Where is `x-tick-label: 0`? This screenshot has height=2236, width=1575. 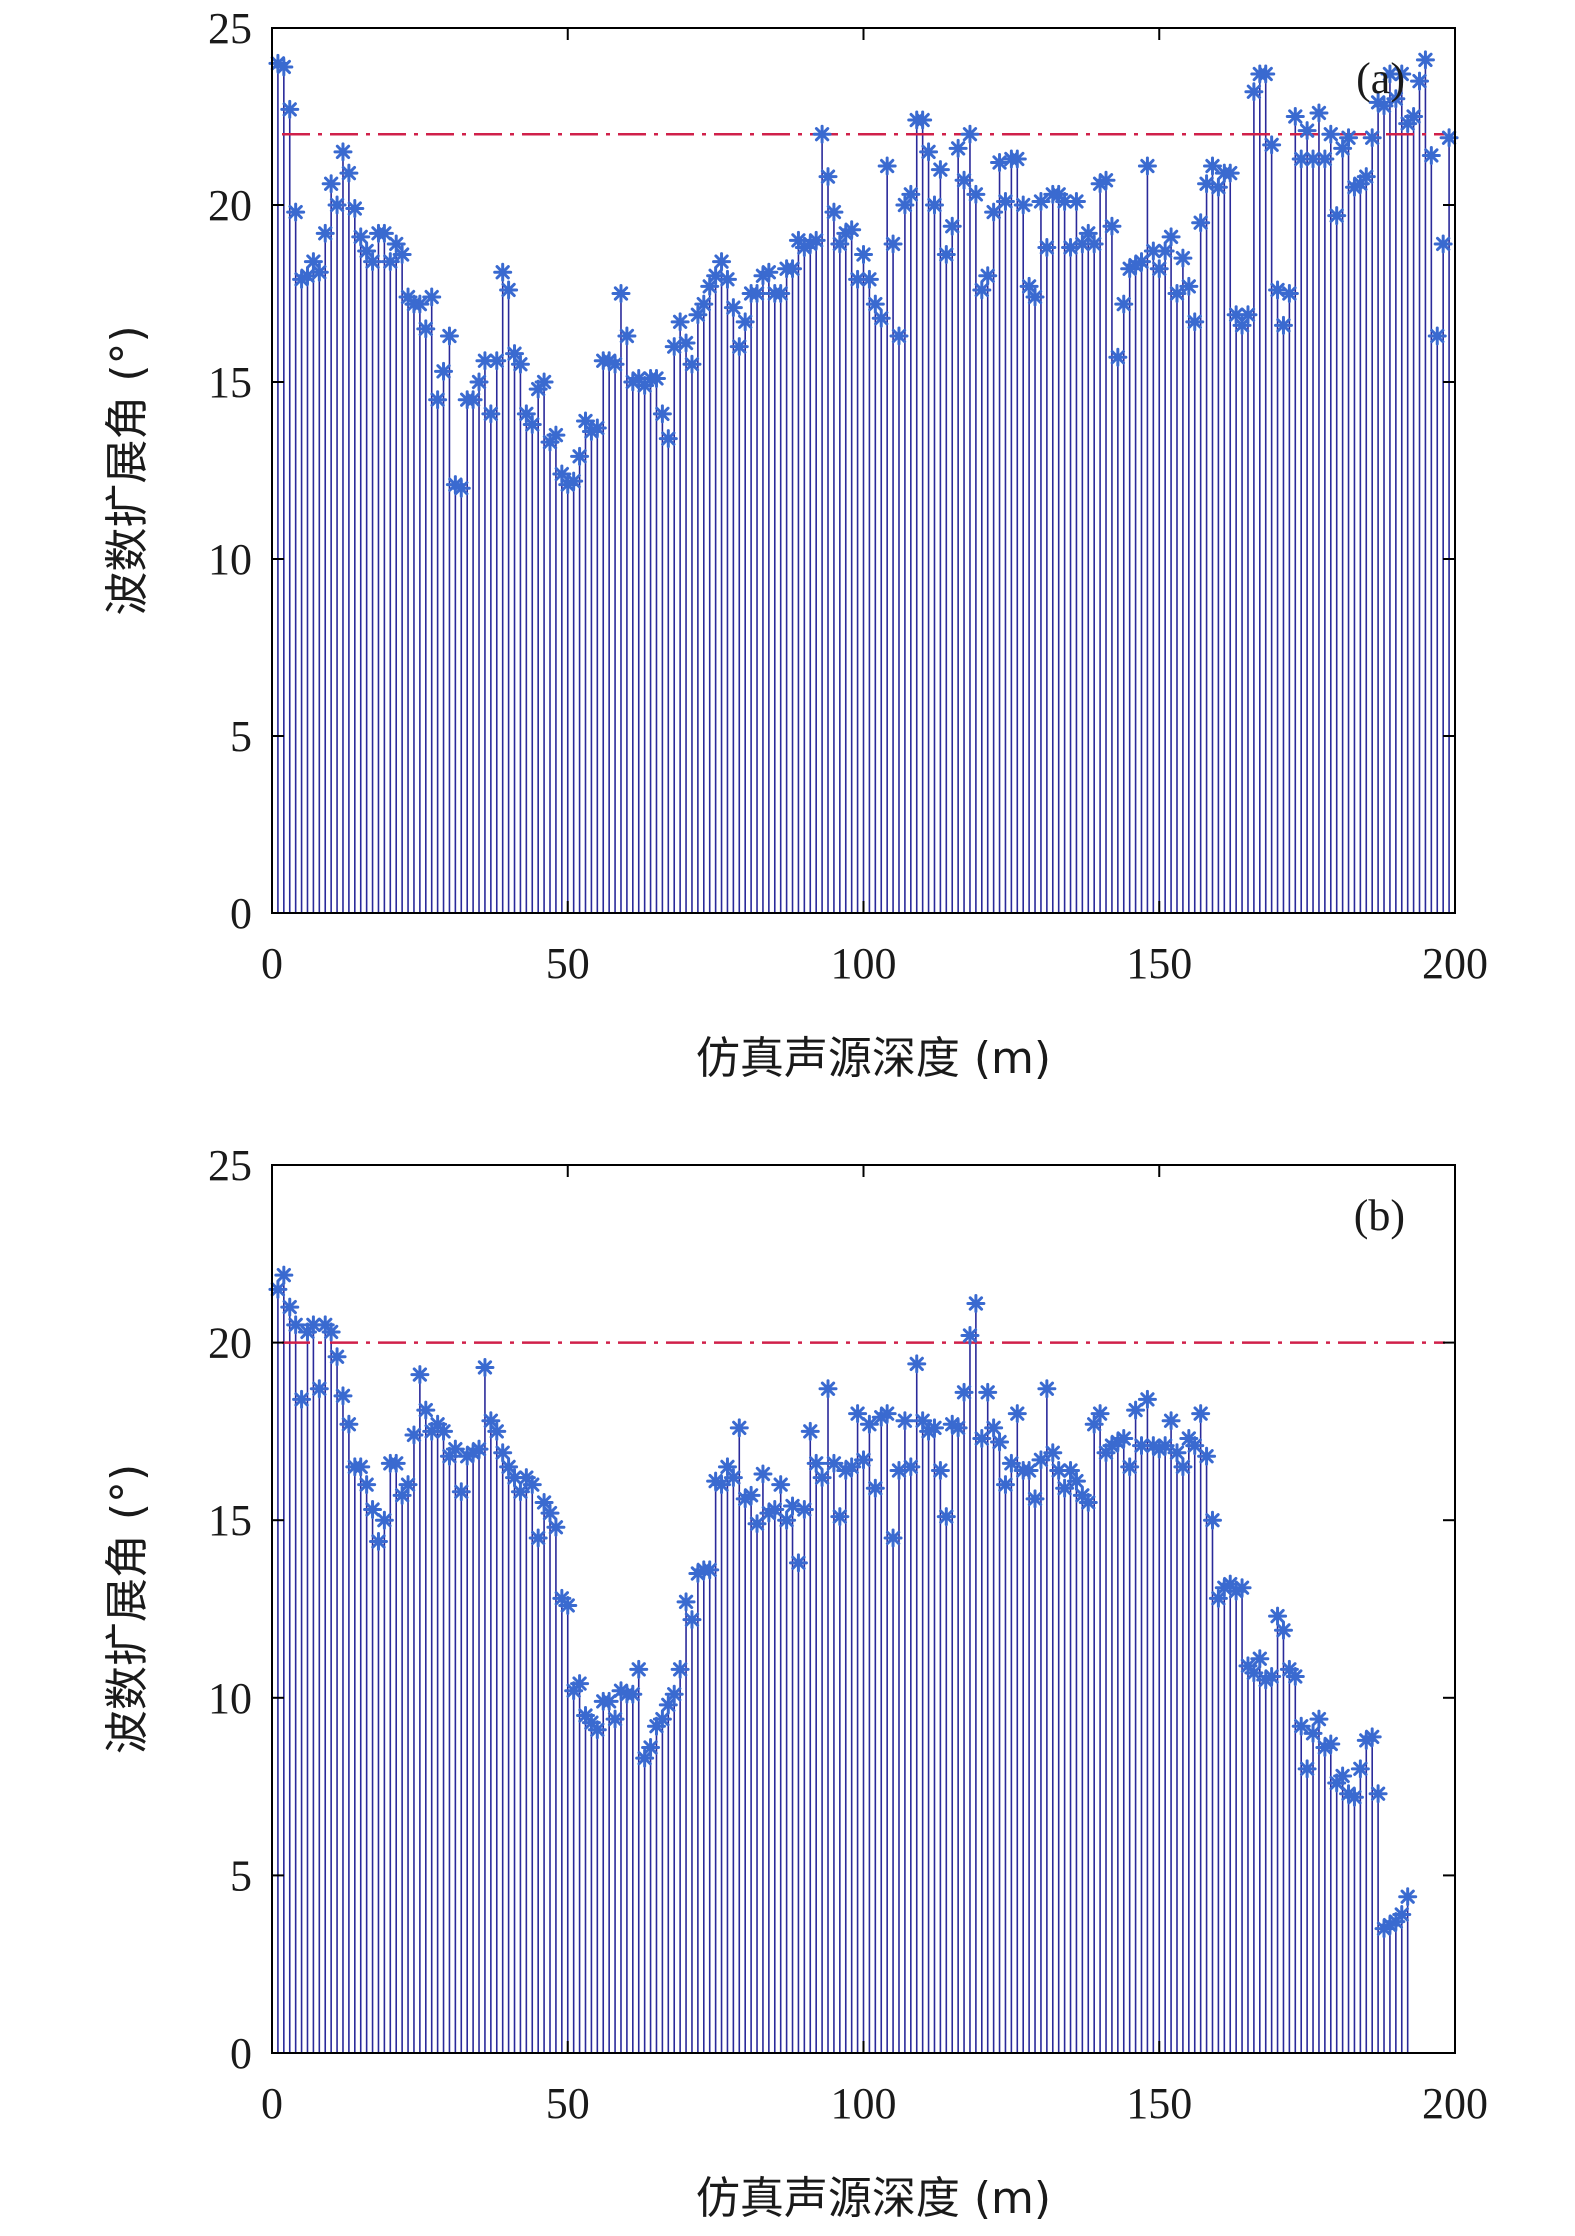
x-tick-label: 0 is located at coordinates (272, 2103).